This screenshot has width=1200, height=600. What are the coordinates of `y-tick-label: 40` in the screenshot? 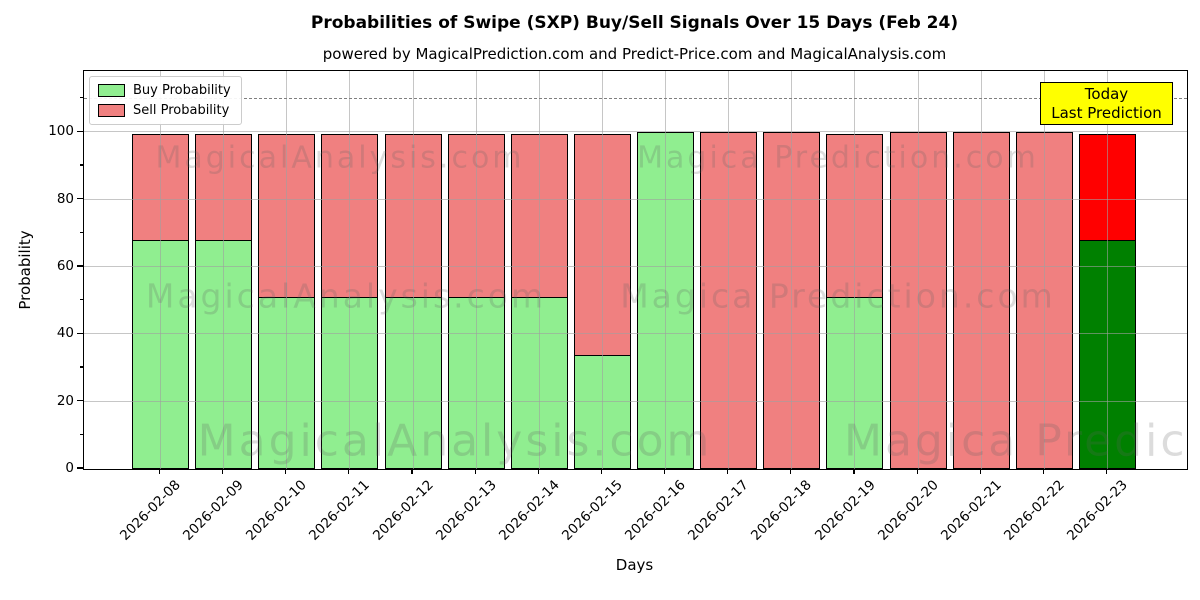 It's located at (65, 333).